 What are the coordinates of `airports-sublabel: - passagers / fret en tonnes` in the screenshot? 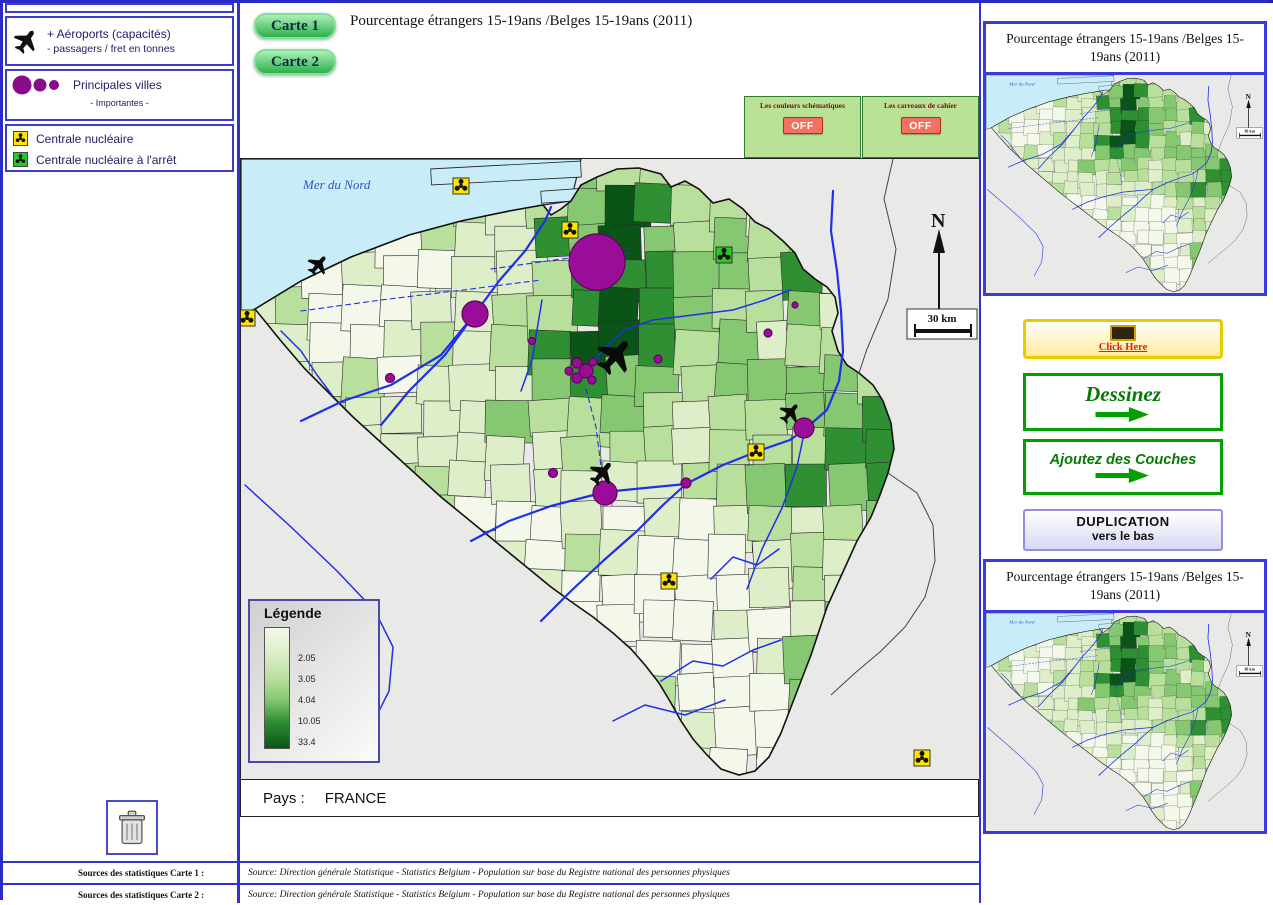 It's located at (111, 49).